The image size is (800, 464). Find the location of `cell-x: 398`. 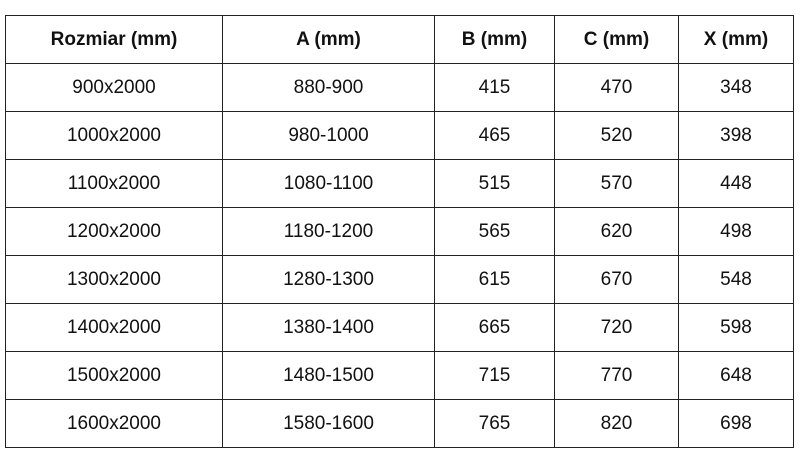

cell-x: 398 is located at coordinates (736, 135).